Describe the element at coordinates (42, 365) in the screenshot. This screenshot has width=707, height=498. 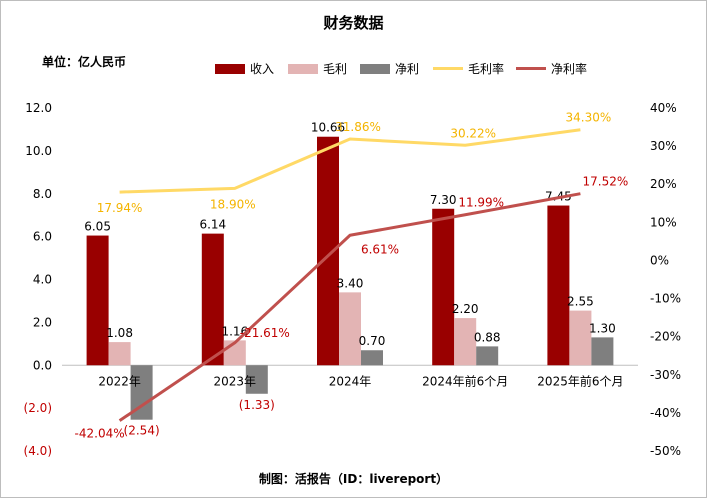
I see `left-tick-label: 0.0` at that location.